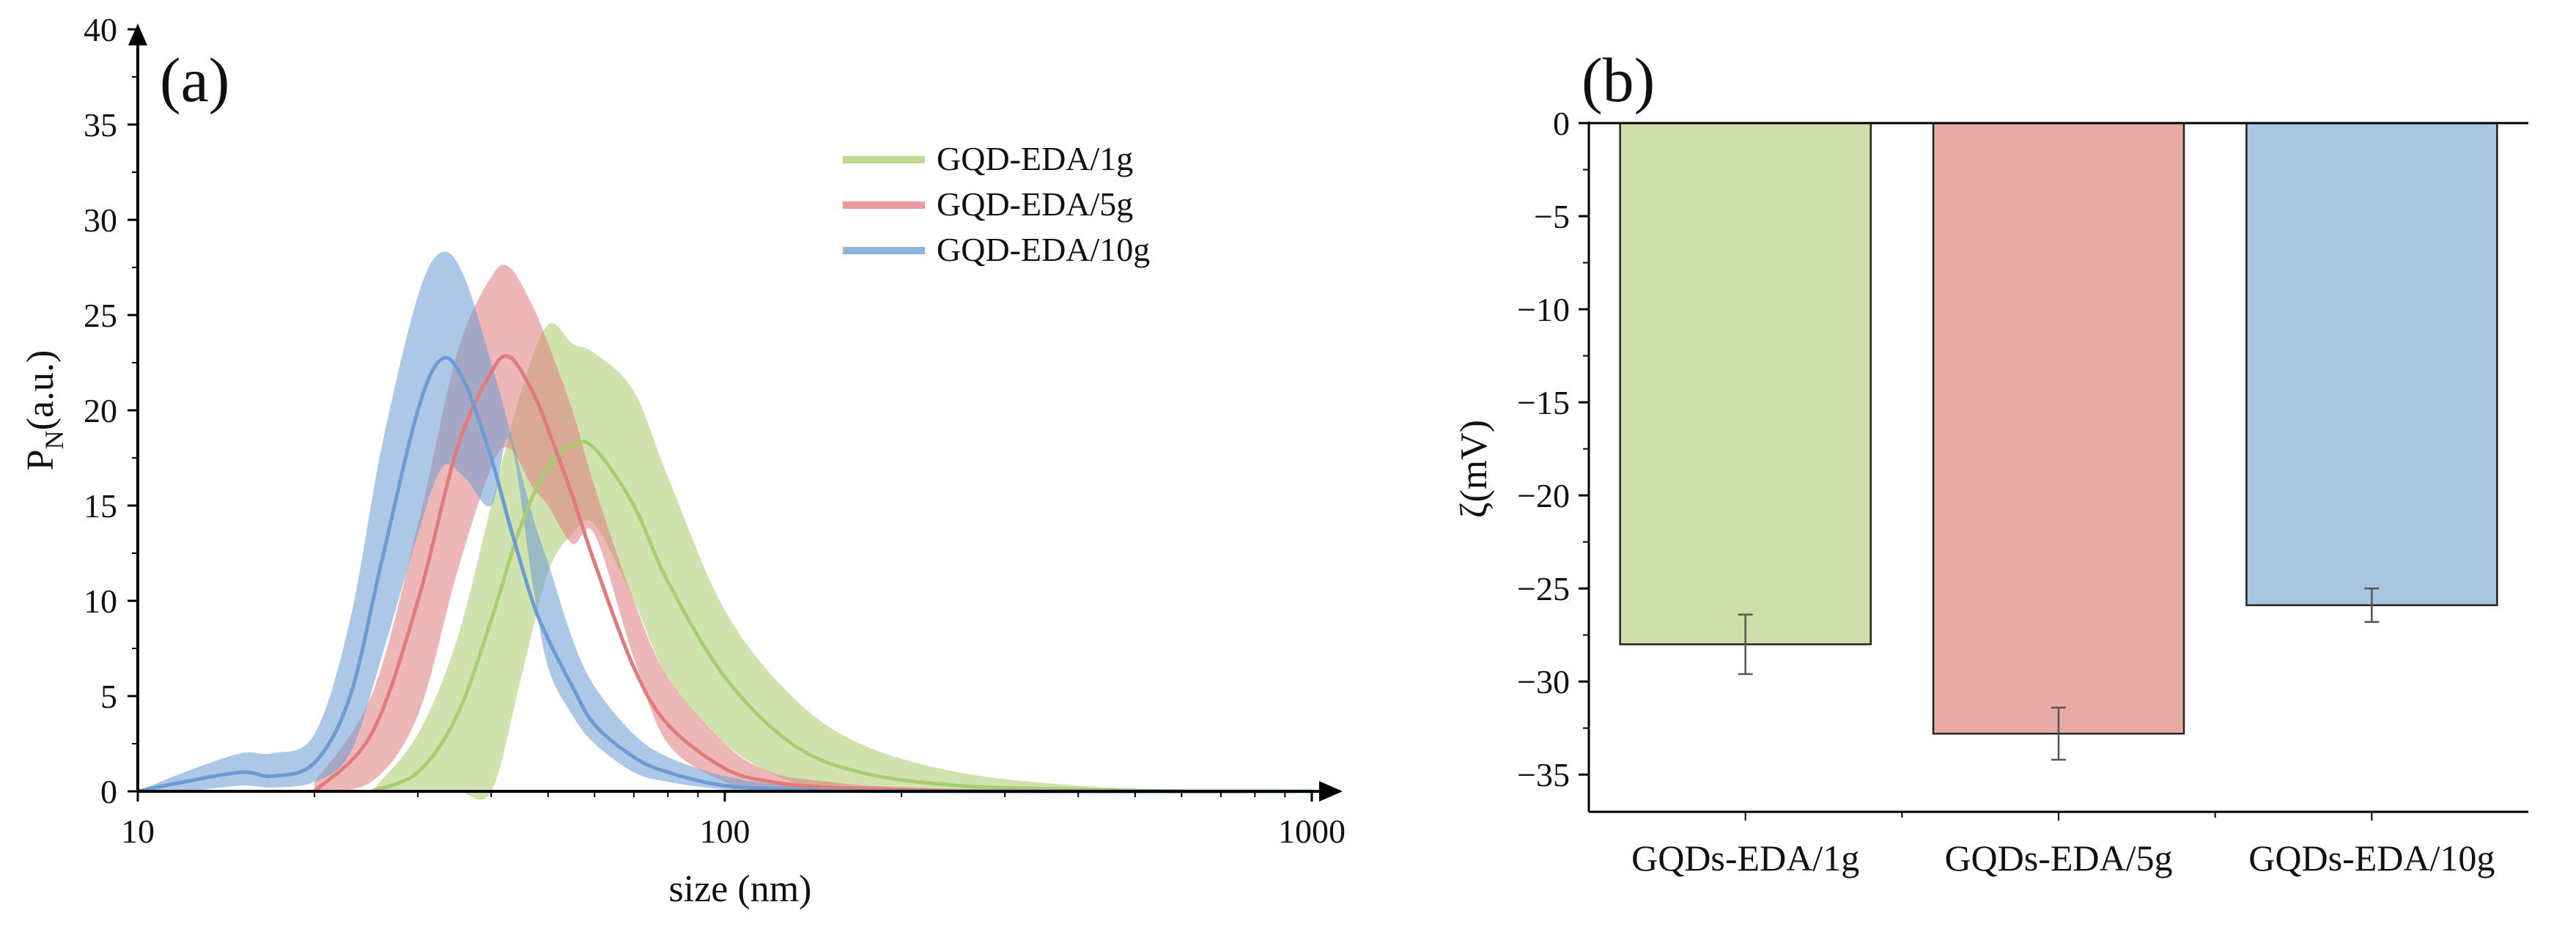 The height and width of the screenshot is (932, 2576). What do you see at coordinates (1745, 858) in the screenshot?
I see `category-label-gqds-eda-1g: GQDs-EDA/1g` at bounding box center [1745, 858].